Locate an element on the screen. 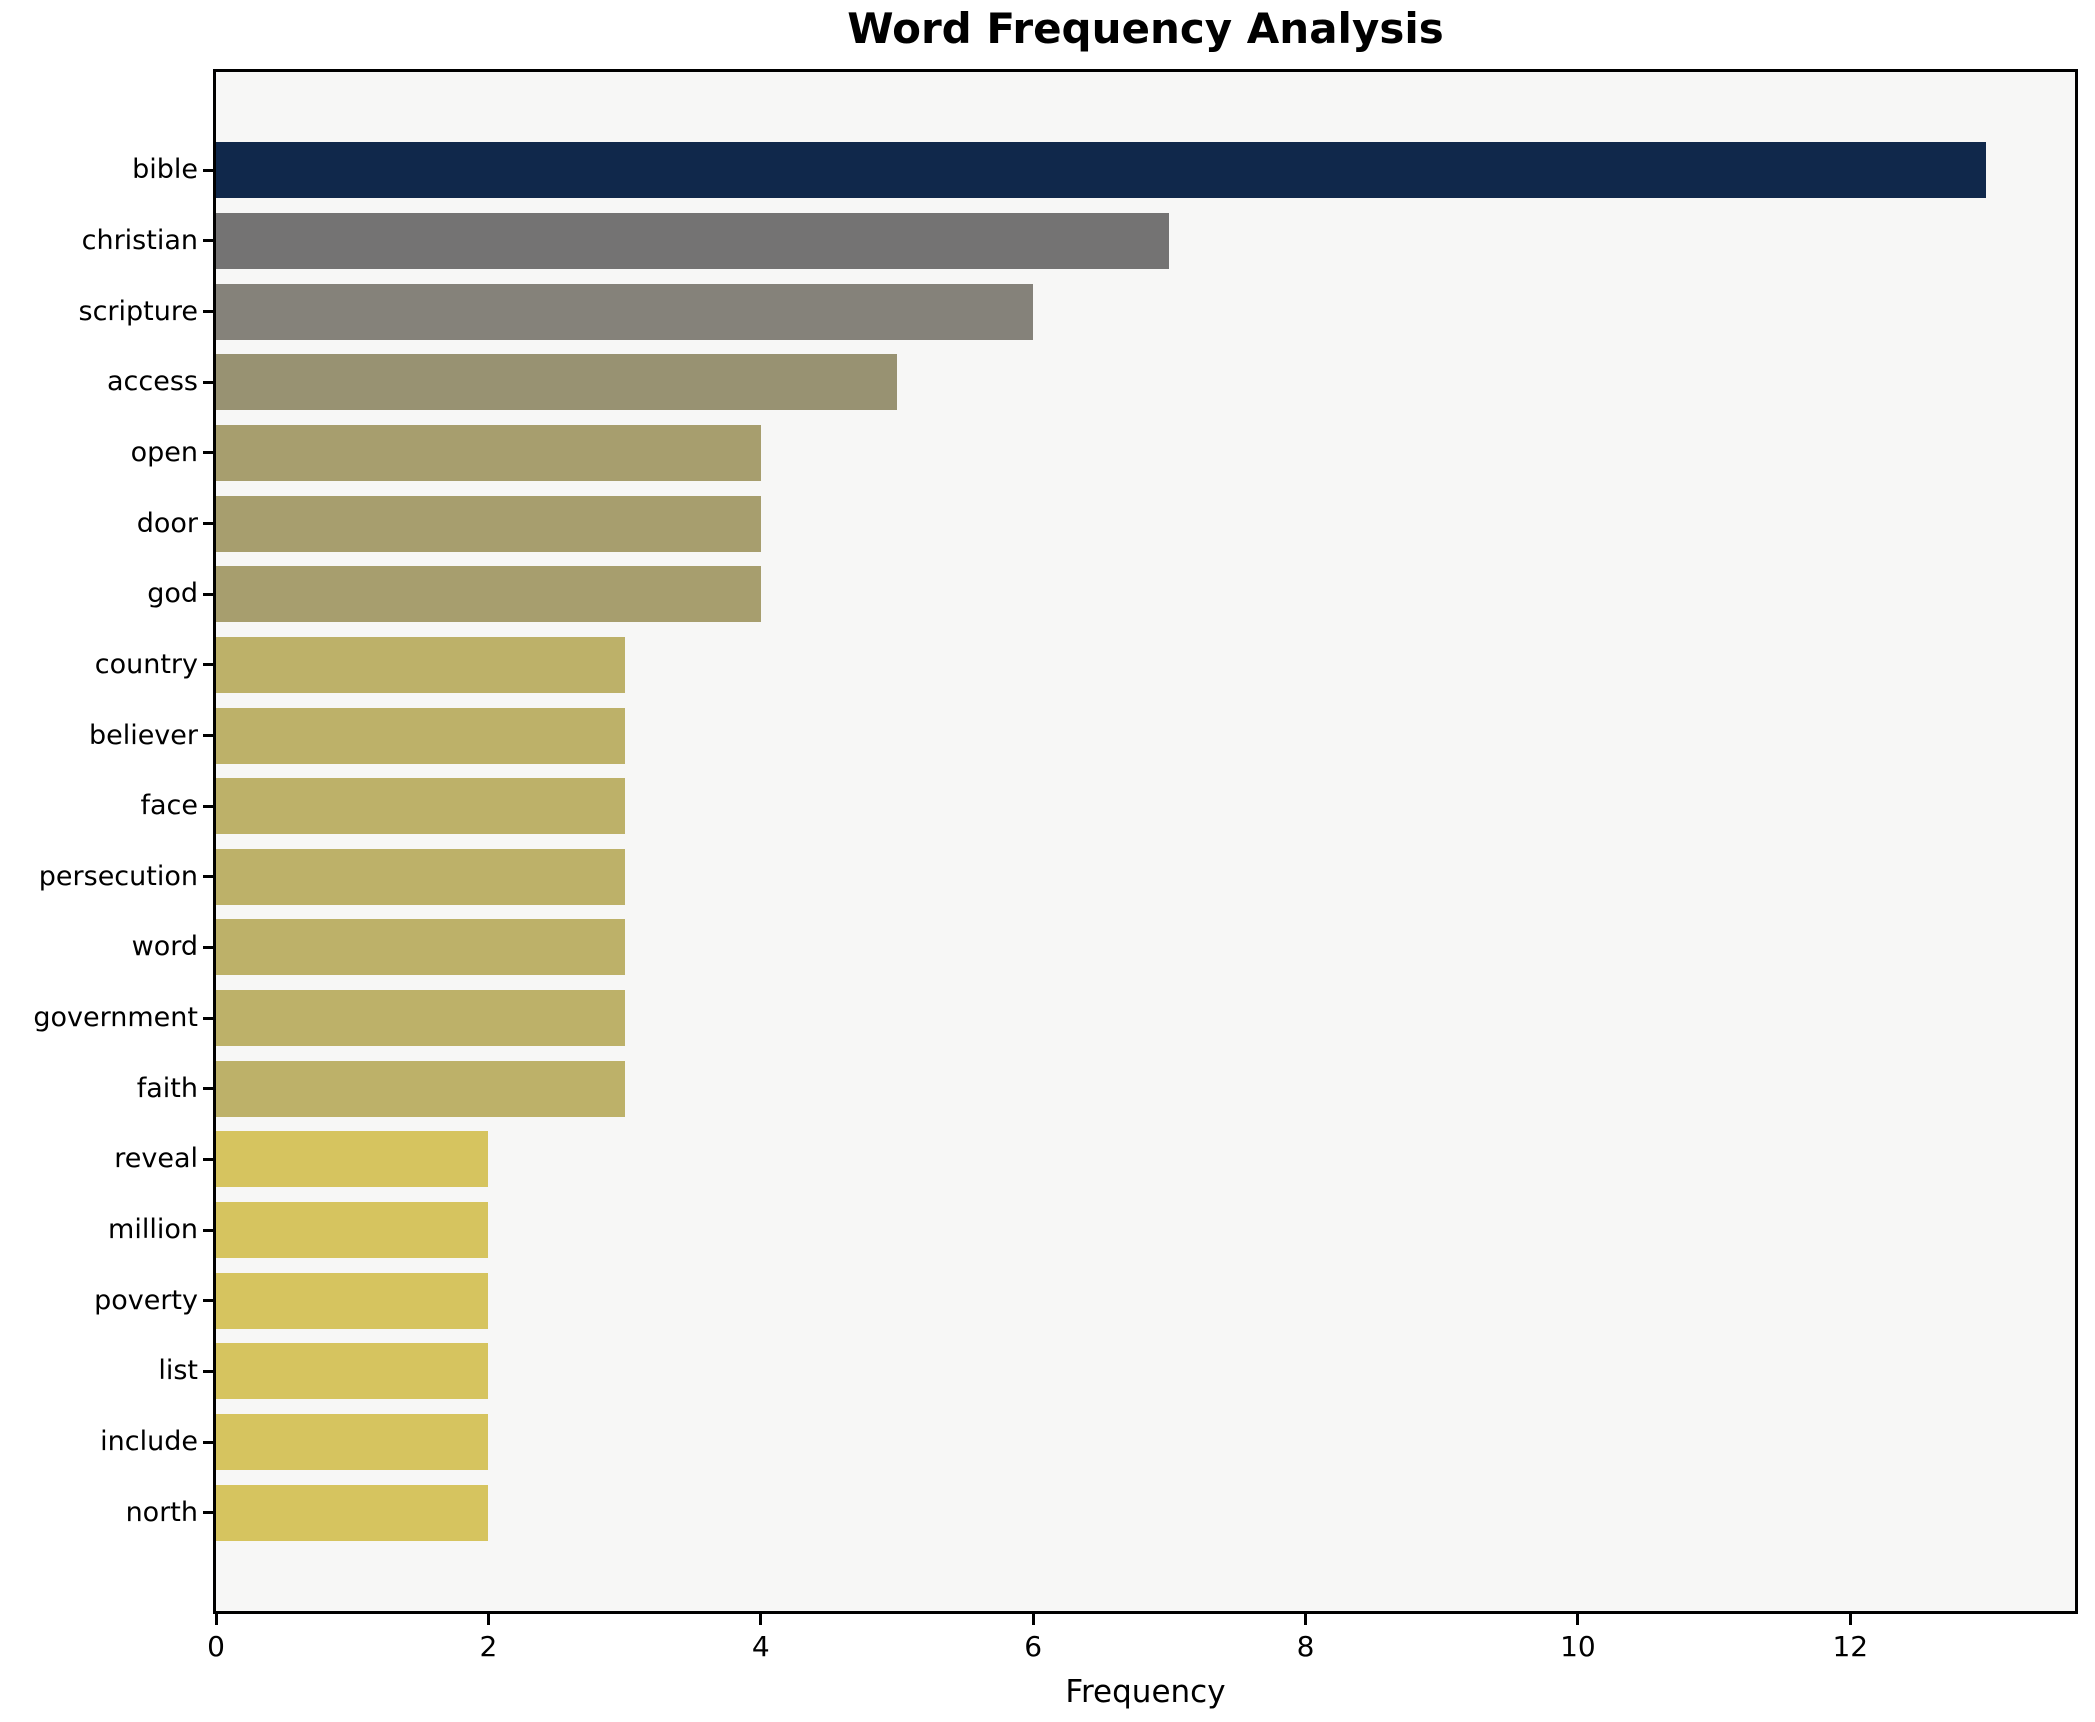 The width and height of the screenshot is (2095, 1722). y-axis-label-list: list is located at coordinates (178, 1371).